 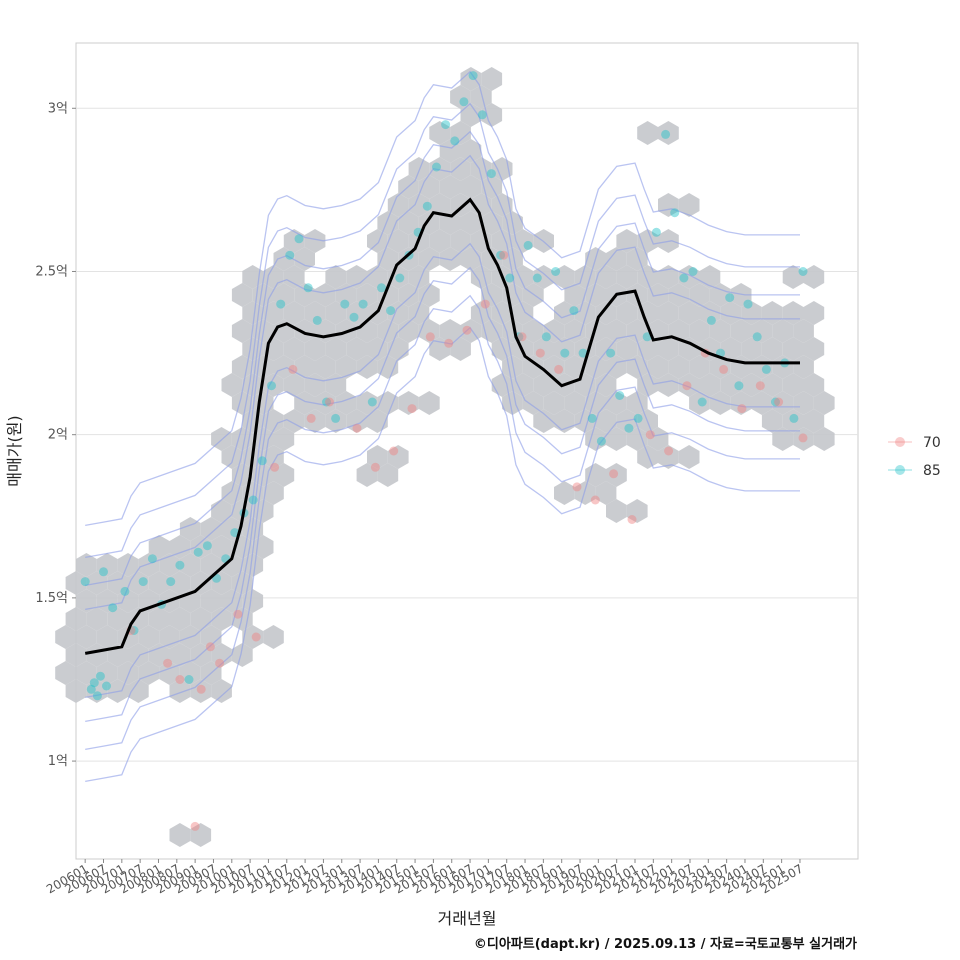 I want to click on y-axis-ticks: 1억 1.5억 2억 2.5억 3억, so click(x=55, y=435).